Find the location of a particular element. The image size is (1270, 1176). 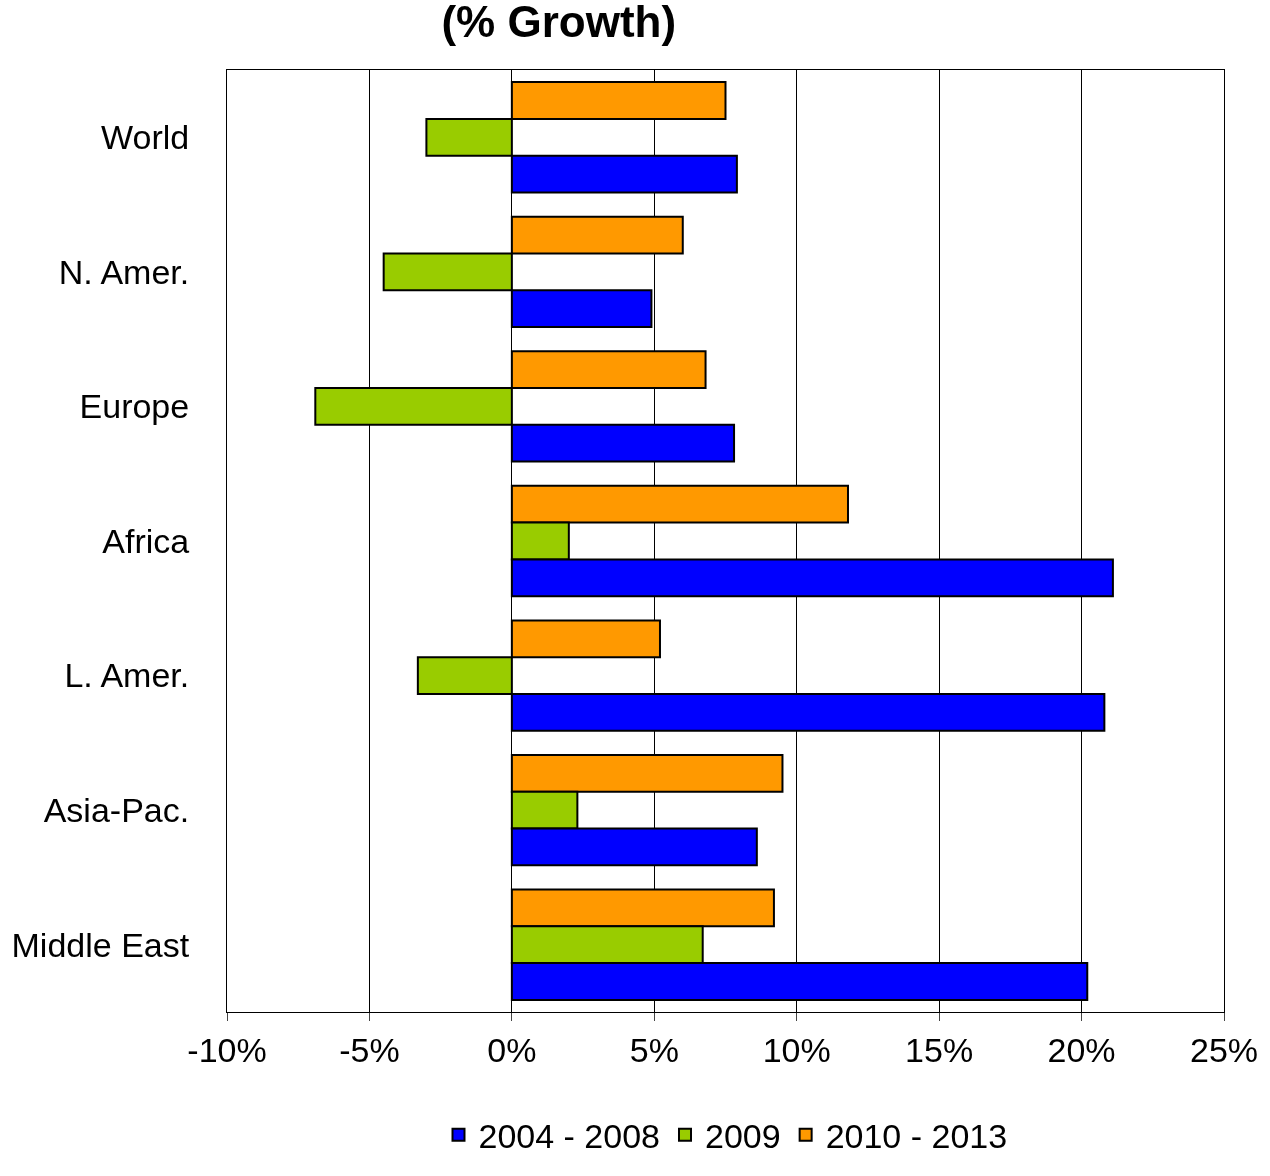

chart-title: (% Growth) is located at coordinates (559, 23).